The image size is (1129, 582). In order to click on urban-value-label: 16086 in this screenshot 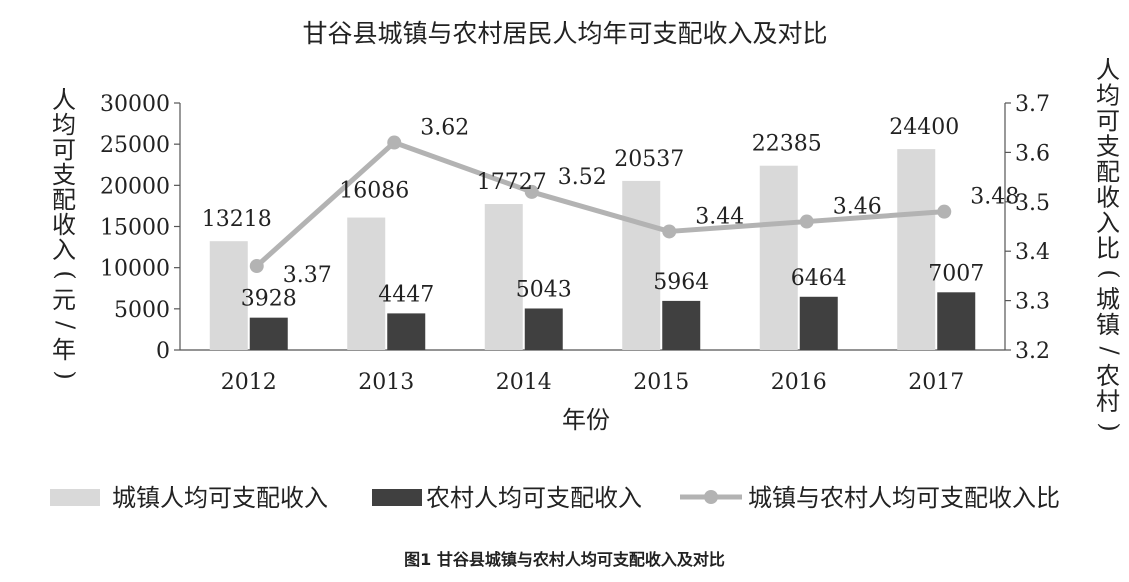, I will do `click(374, 191)`.